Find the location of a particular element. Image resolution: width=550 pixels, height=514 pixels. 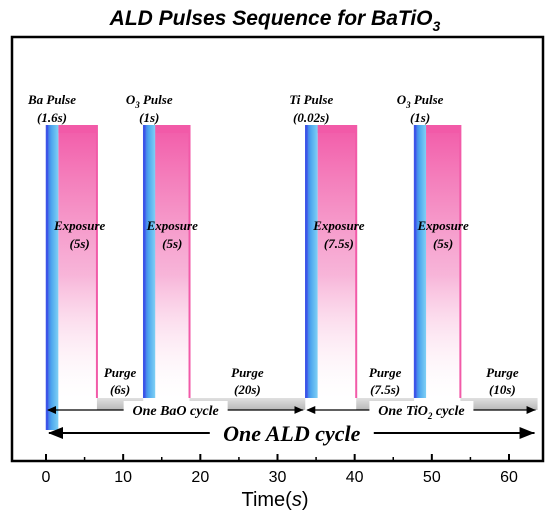

chart-title-main: ALD Pulses Sequence for BaTiO is located at coordinates (271, 18).